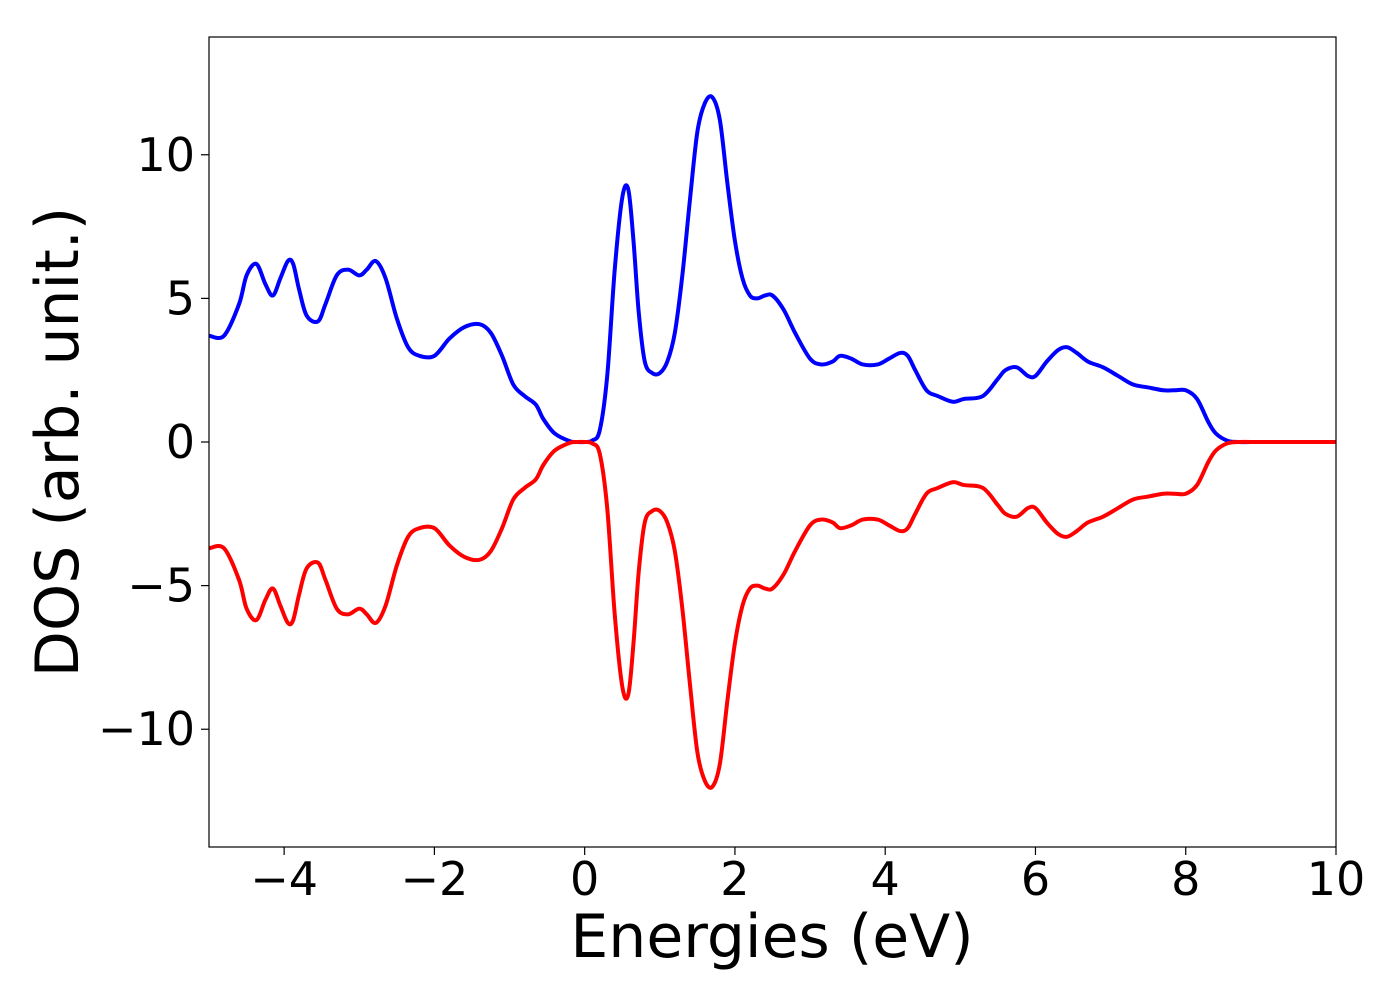 The width and height of the screenshot is (1400, 1000). I want to click on x-tick-label: 8, so click(1185, 879).